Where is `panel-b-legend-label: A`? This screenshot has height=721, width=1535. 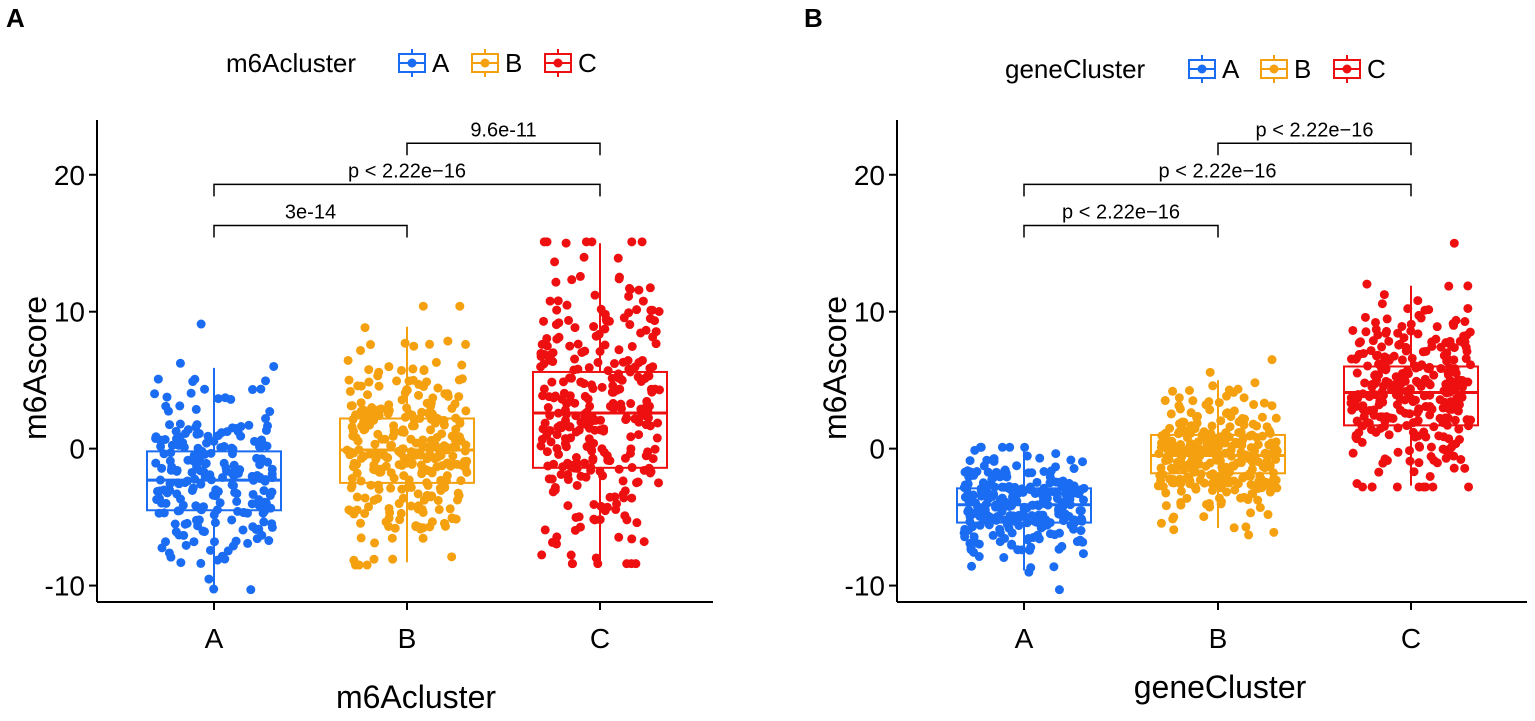 panel-b-legend-label: A is located at coordinates (1231, 69).